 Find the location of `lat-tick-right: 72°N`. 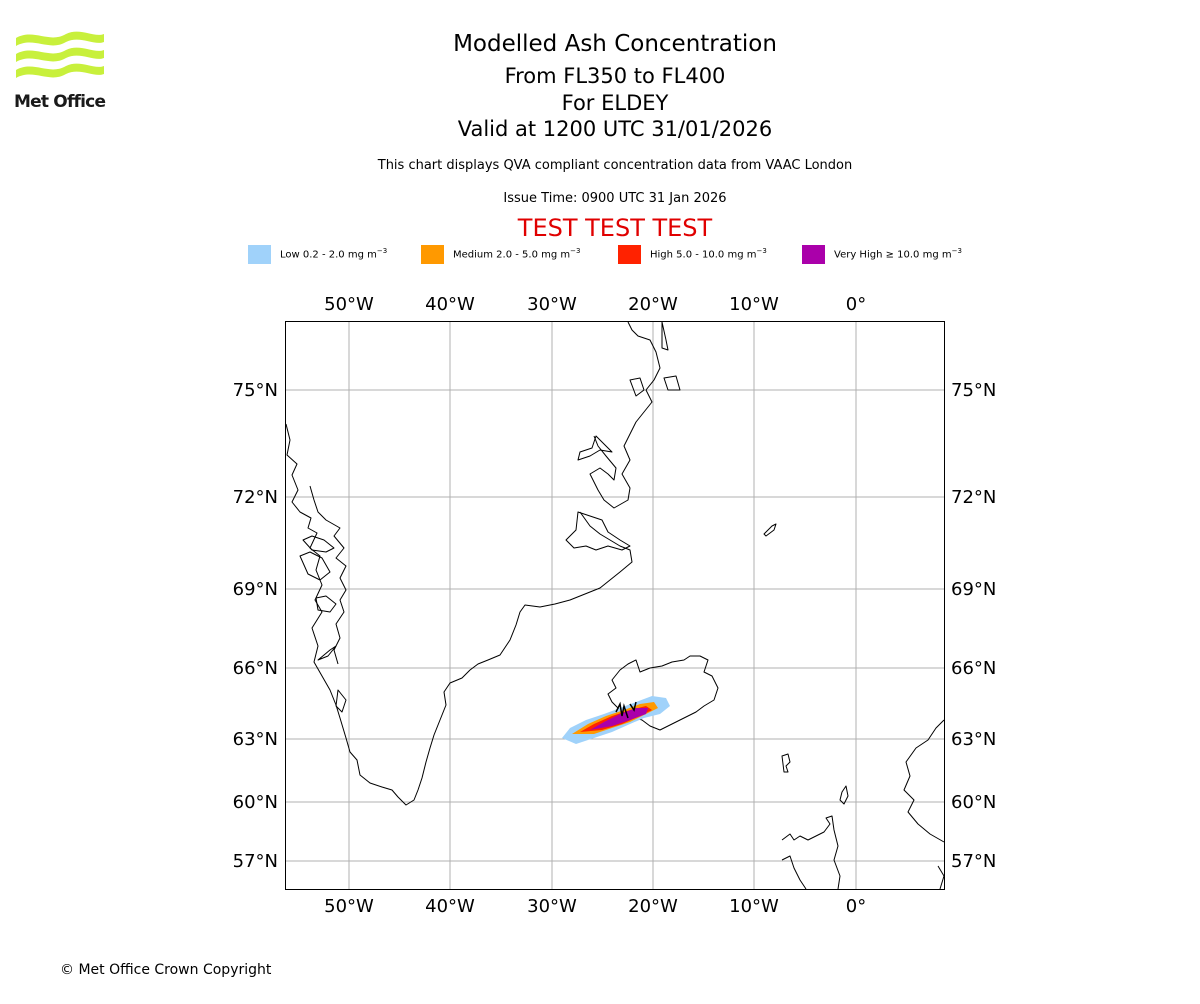

lat-tick-right: 72°N is located at coordinates (973, 497).